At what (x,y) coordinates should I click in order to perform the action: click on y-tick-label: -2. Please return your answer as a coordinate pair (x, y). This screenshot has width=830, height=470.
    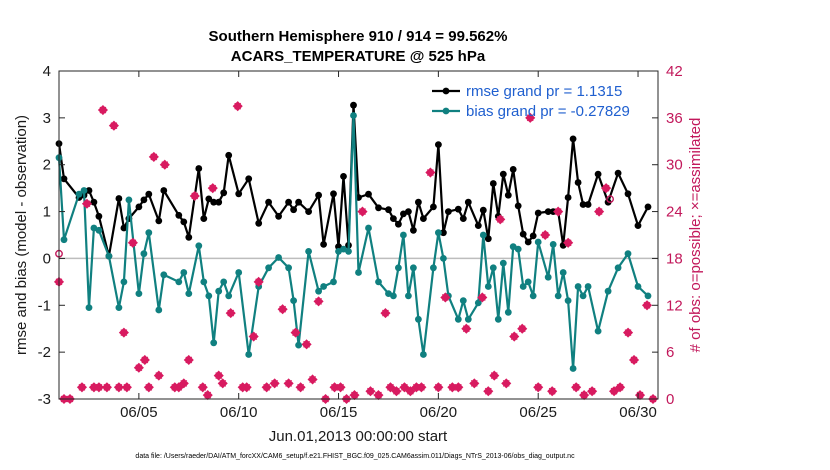
    Looking at the image, I should click on (44, 352).